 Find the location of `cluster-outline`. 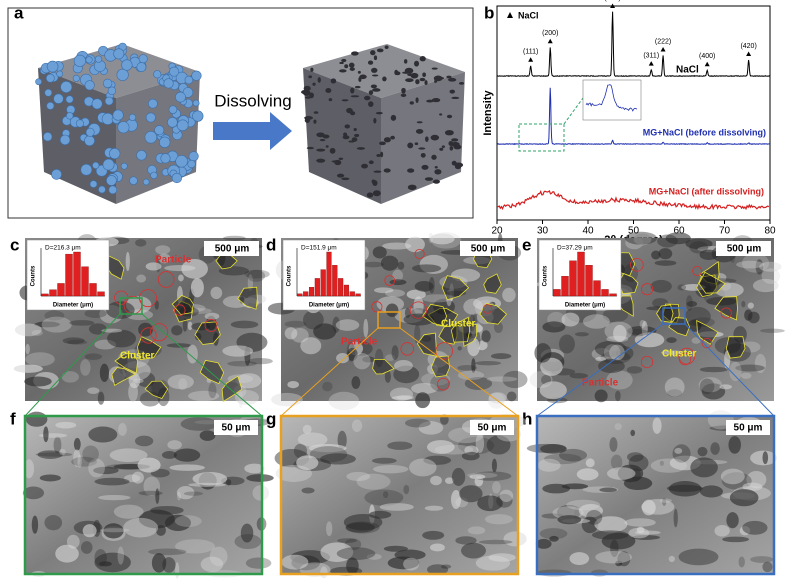

cluster-outline is located at coordinates (712, 282).